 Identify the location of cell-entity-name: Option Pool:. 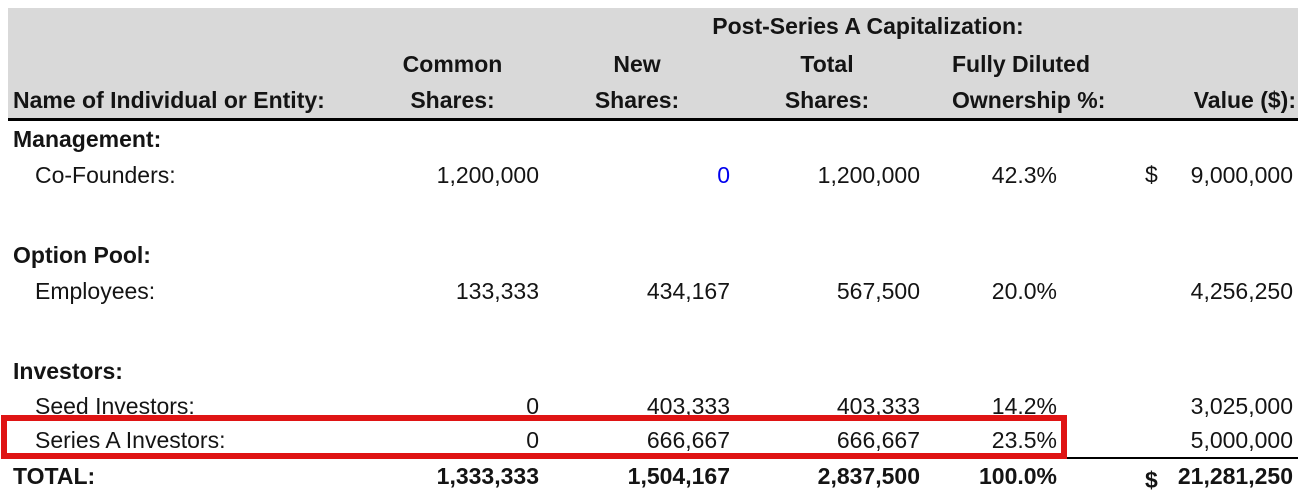
(82, 254).